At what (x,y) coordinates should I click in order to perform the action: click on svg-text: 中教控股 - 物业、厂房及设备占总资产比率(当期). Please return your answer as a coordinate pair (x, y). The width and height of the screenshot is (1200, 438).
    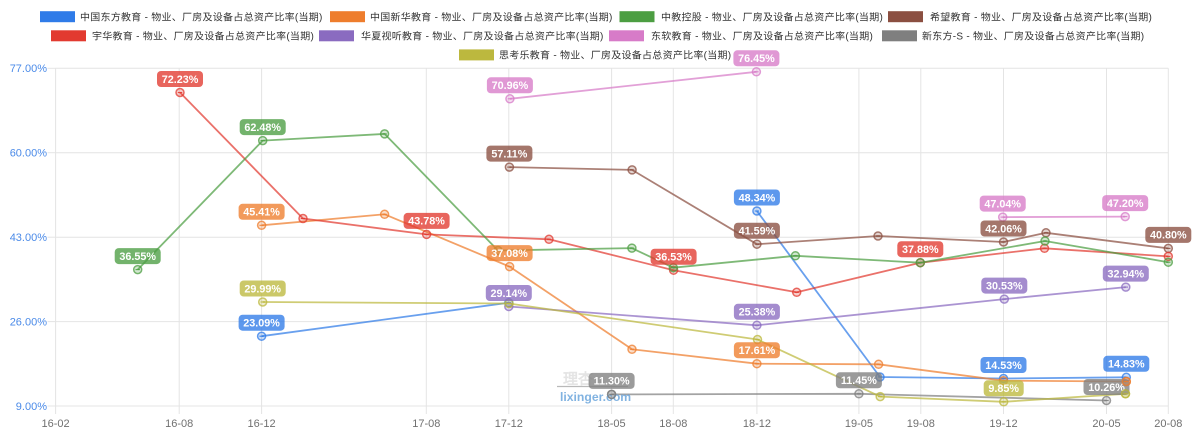
    Looking at the image, I should click on (772, 18).